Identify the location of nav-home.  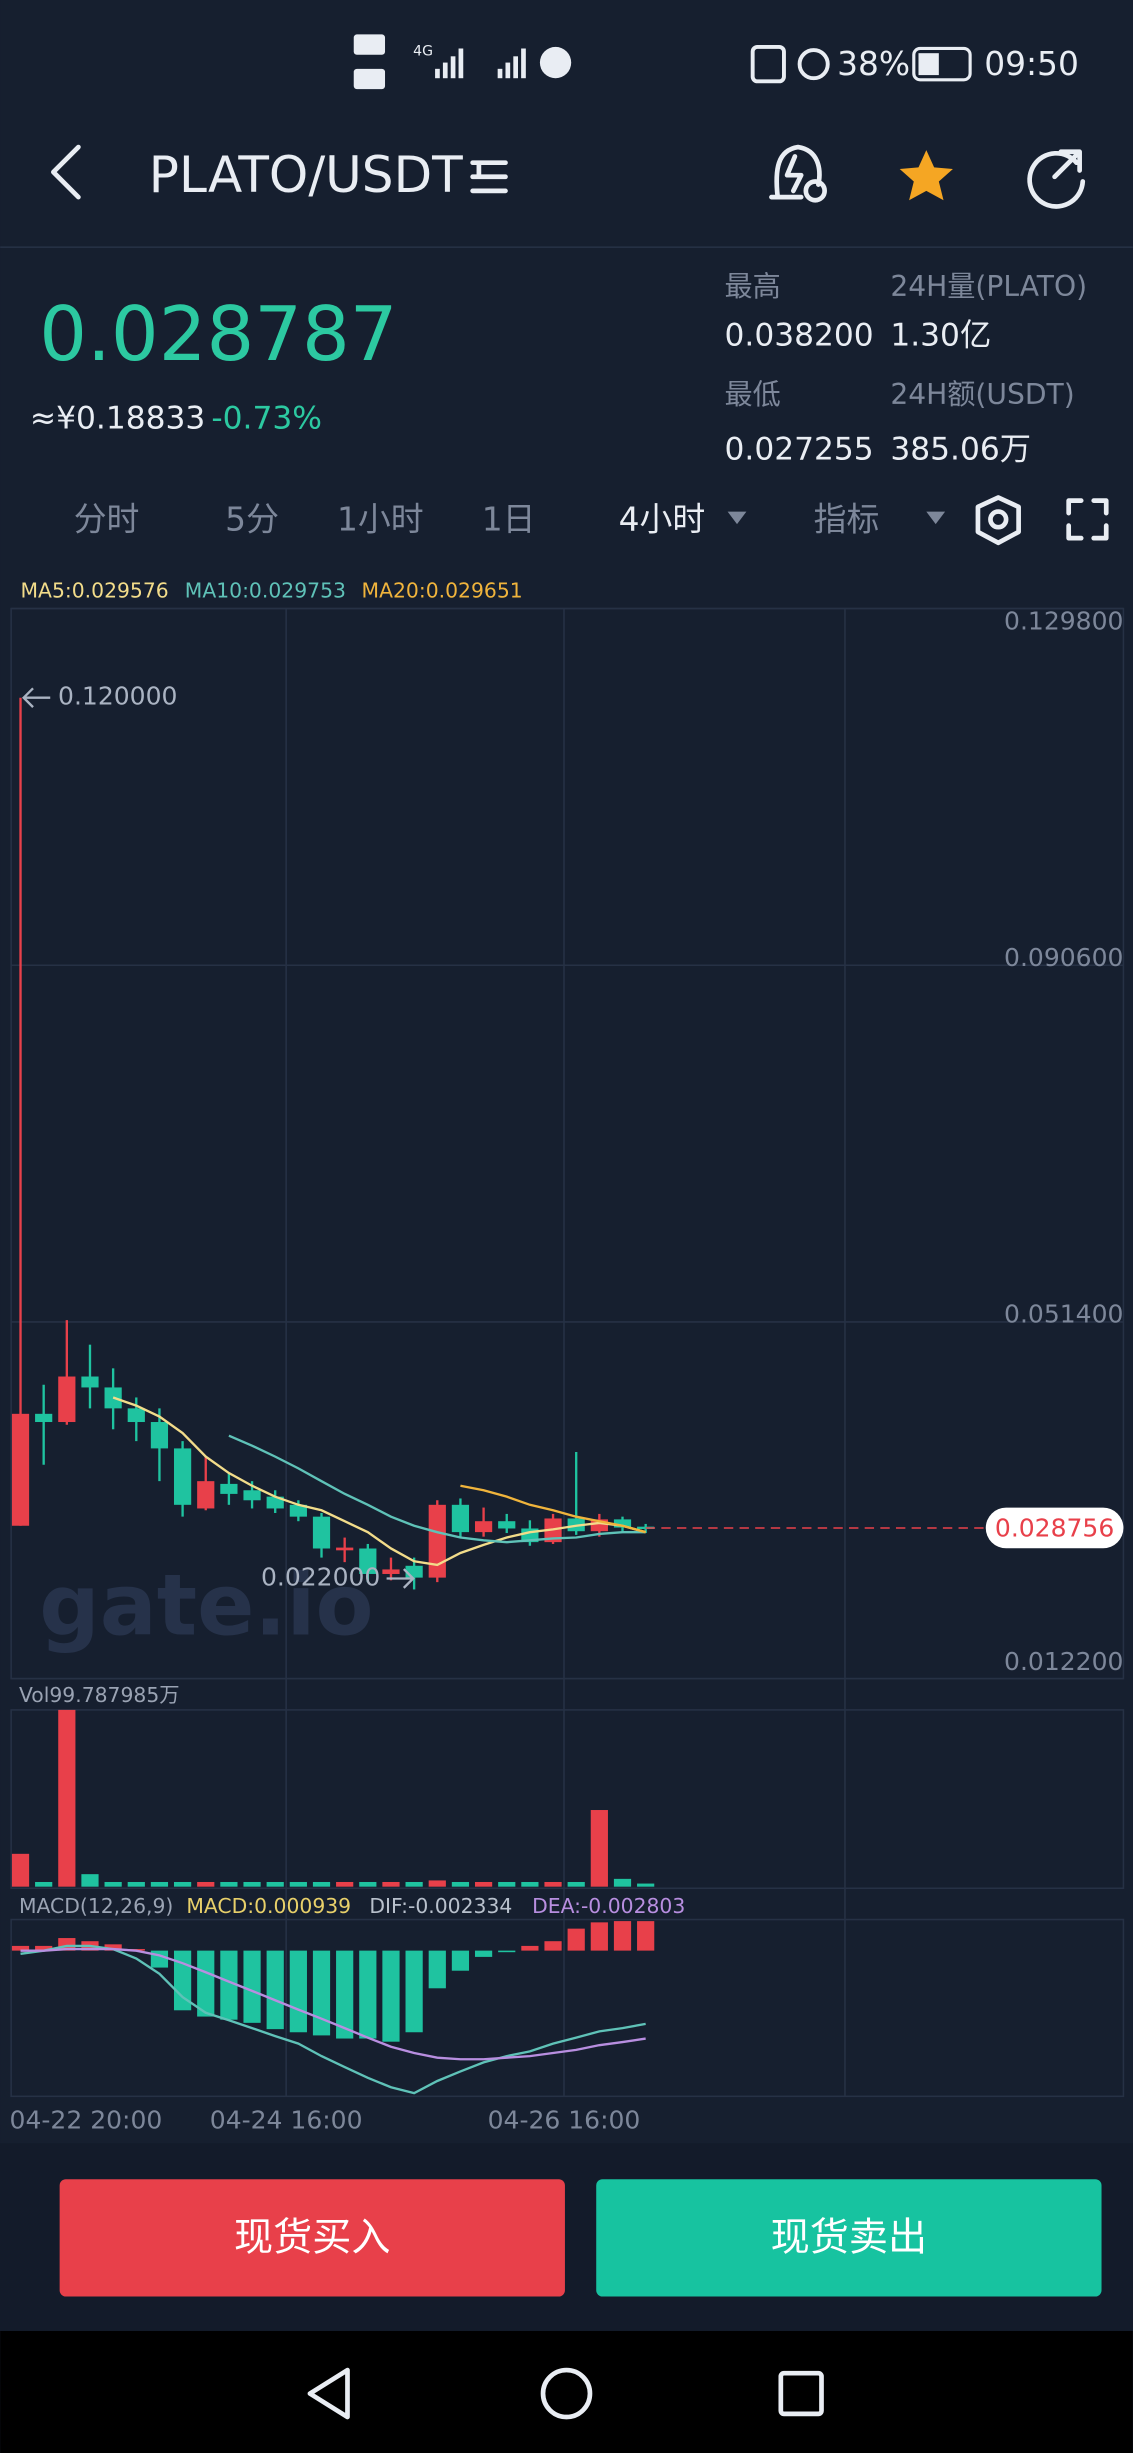
(566, 2393).